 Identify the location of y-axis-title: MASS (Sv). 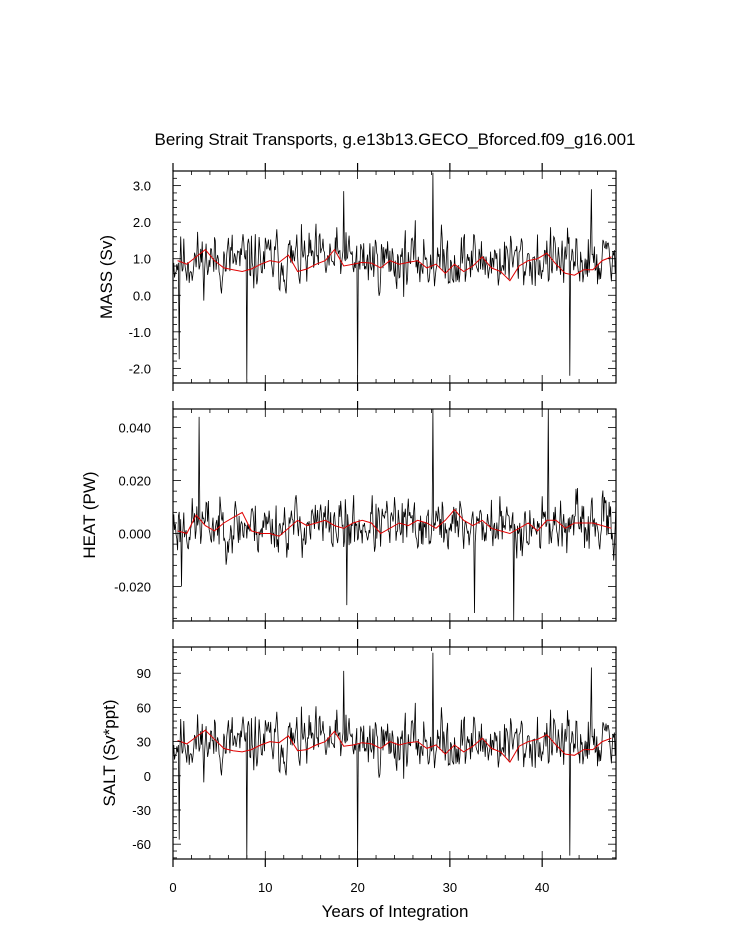
(106, 277).